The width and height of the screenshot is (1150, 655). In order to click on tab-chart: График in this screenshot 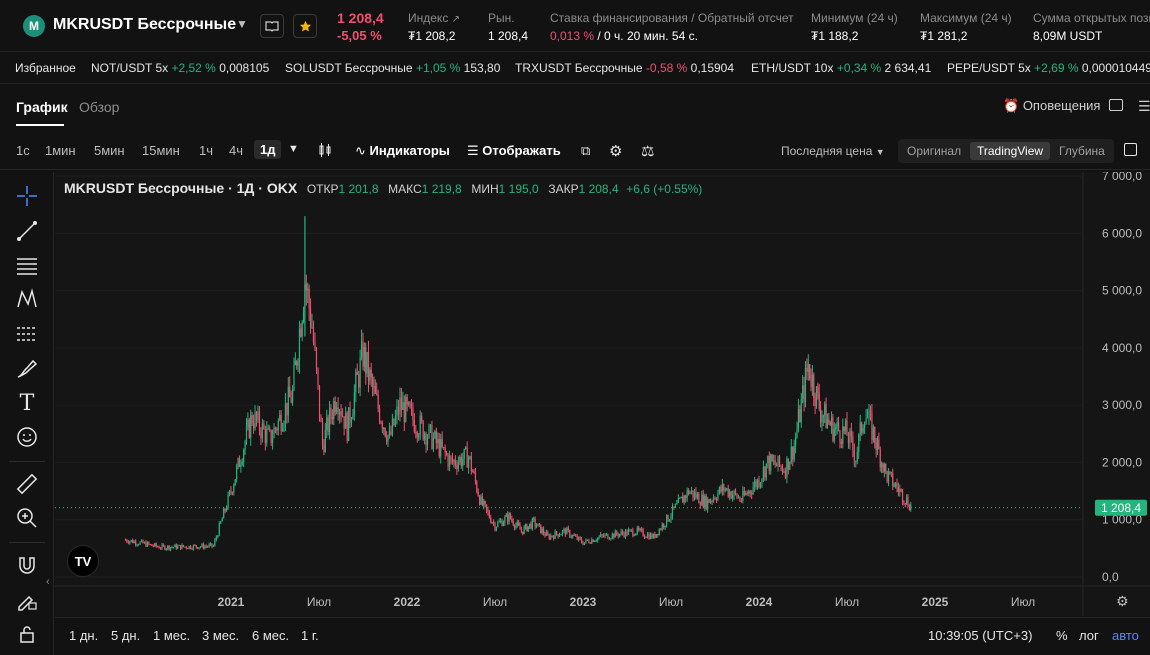, I will do `click(42, 107)`.